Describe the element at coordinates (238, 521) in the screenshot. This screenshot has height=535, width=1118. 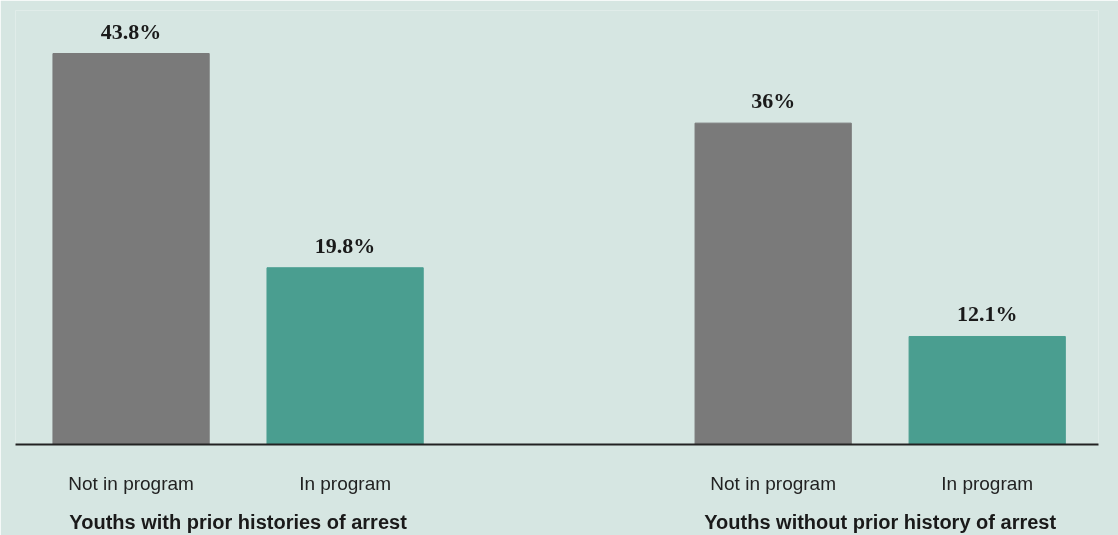
I see `text: Youths with prior histories of arrest` at that location.